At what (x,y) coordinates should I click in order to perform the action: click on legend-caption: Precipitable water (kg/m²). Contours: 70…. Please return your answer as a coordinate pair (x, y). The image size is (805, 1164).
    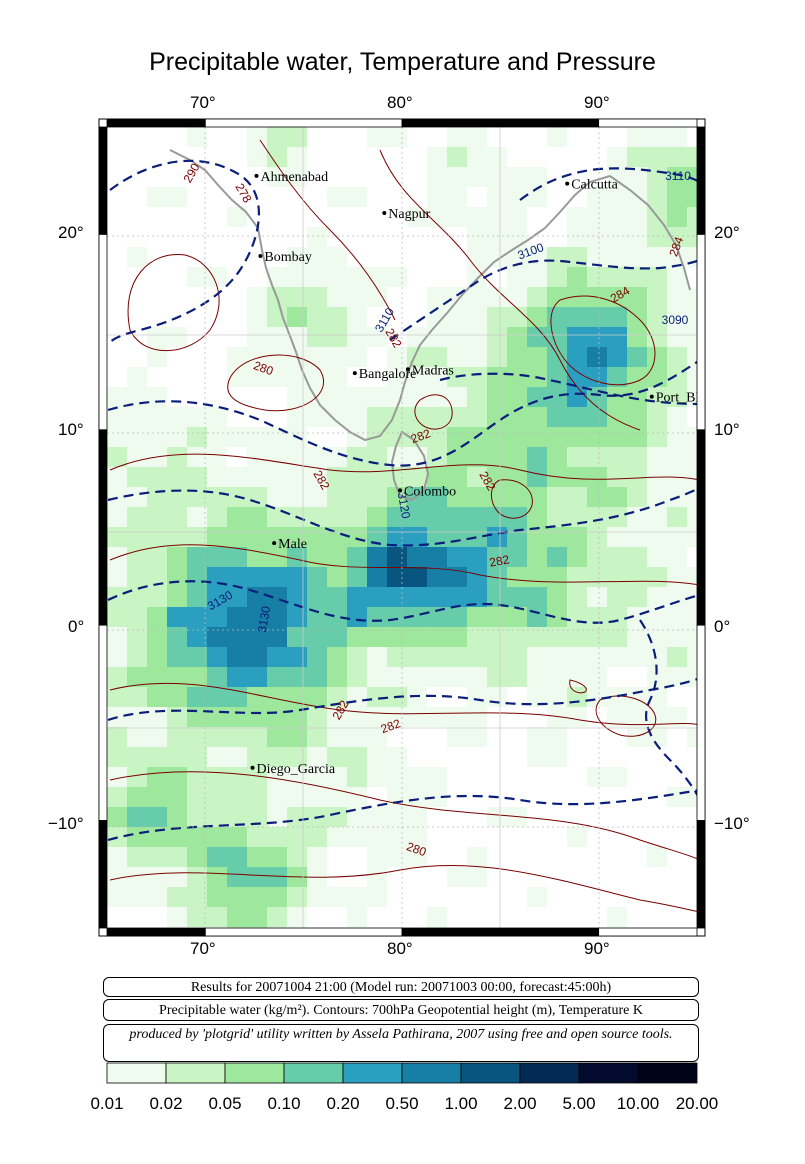
    Looking at the image, I should click on (401, 1010).